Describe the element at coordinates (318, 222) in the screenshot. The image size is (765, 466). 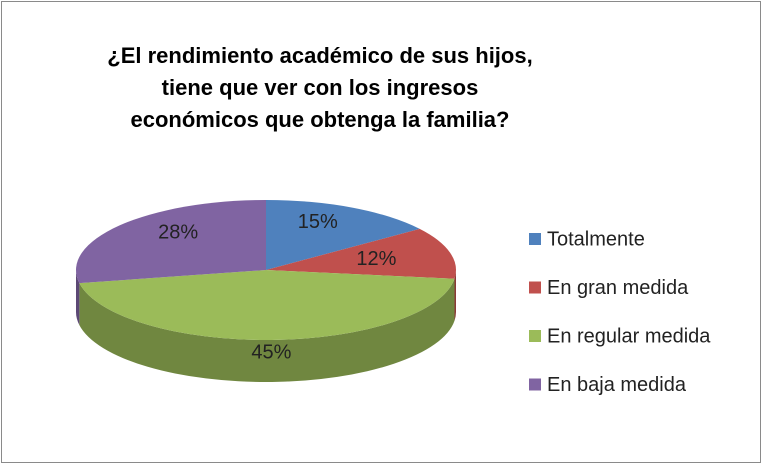
I see `data-label: 15%` at that location.